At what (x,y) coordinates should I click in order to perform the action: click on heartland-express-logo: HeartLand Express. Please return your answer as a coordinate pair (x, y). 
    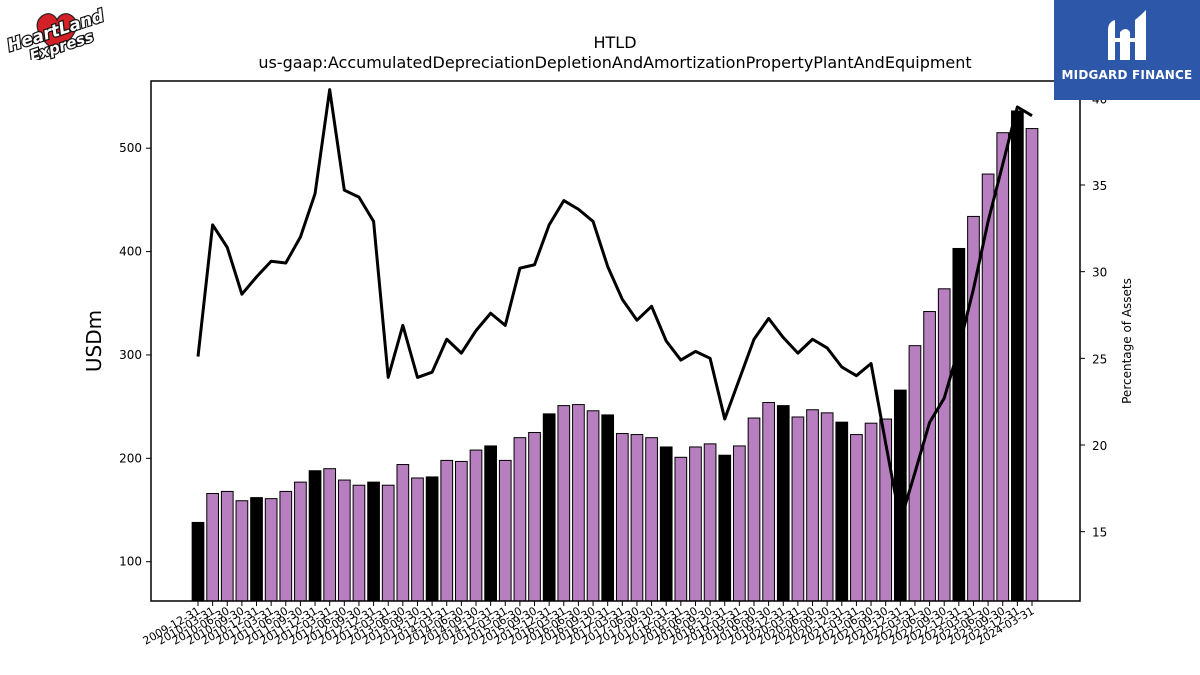
    Looking at the image, I should click on (61, 34).